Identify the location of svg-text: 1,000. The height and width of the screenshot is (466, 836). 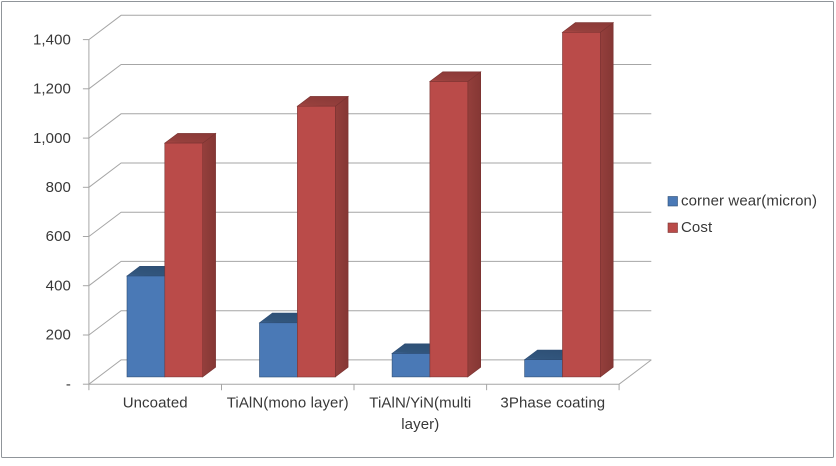
(52, 138).